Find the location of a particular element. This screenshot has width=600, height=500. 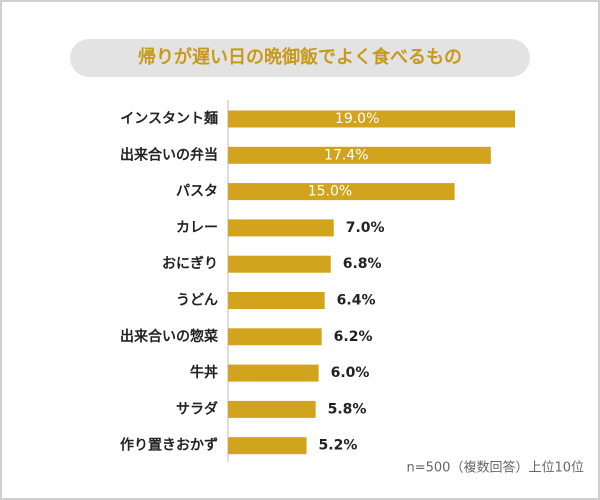

value-label: 5.2% is located at coordinates (338, 446).